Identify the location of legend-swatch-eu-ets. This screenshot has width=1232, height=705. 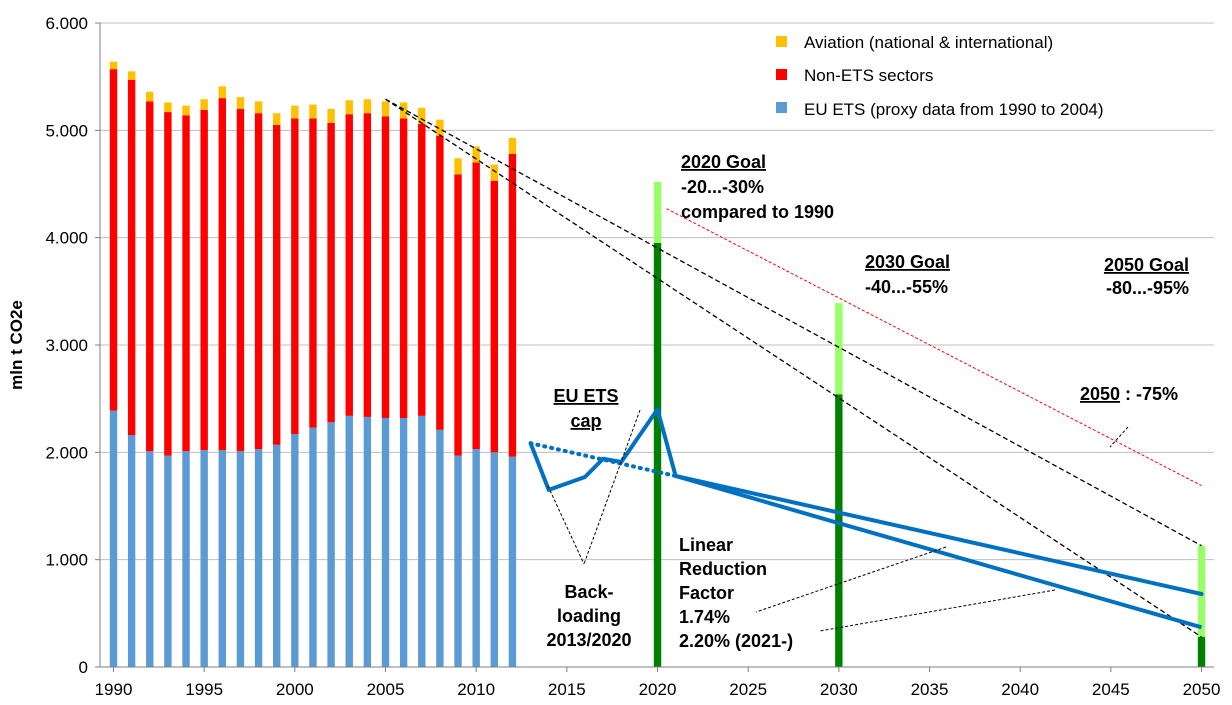
(781, 107).